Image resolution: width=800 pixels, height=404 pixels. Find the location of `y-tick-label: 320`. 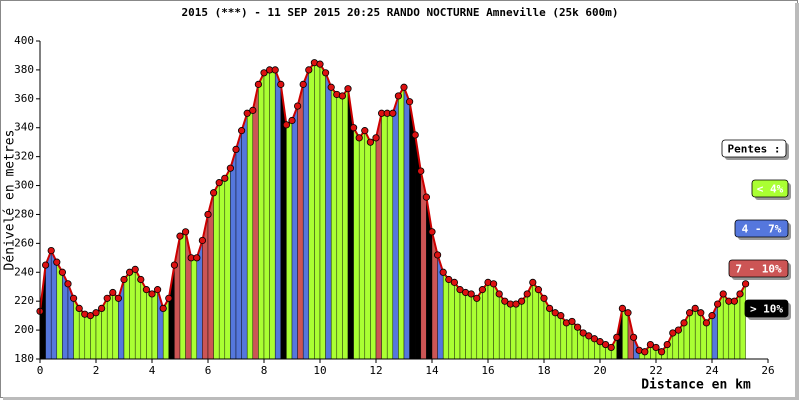

y-tick-label: 320 is located at coordinates (24, 156).